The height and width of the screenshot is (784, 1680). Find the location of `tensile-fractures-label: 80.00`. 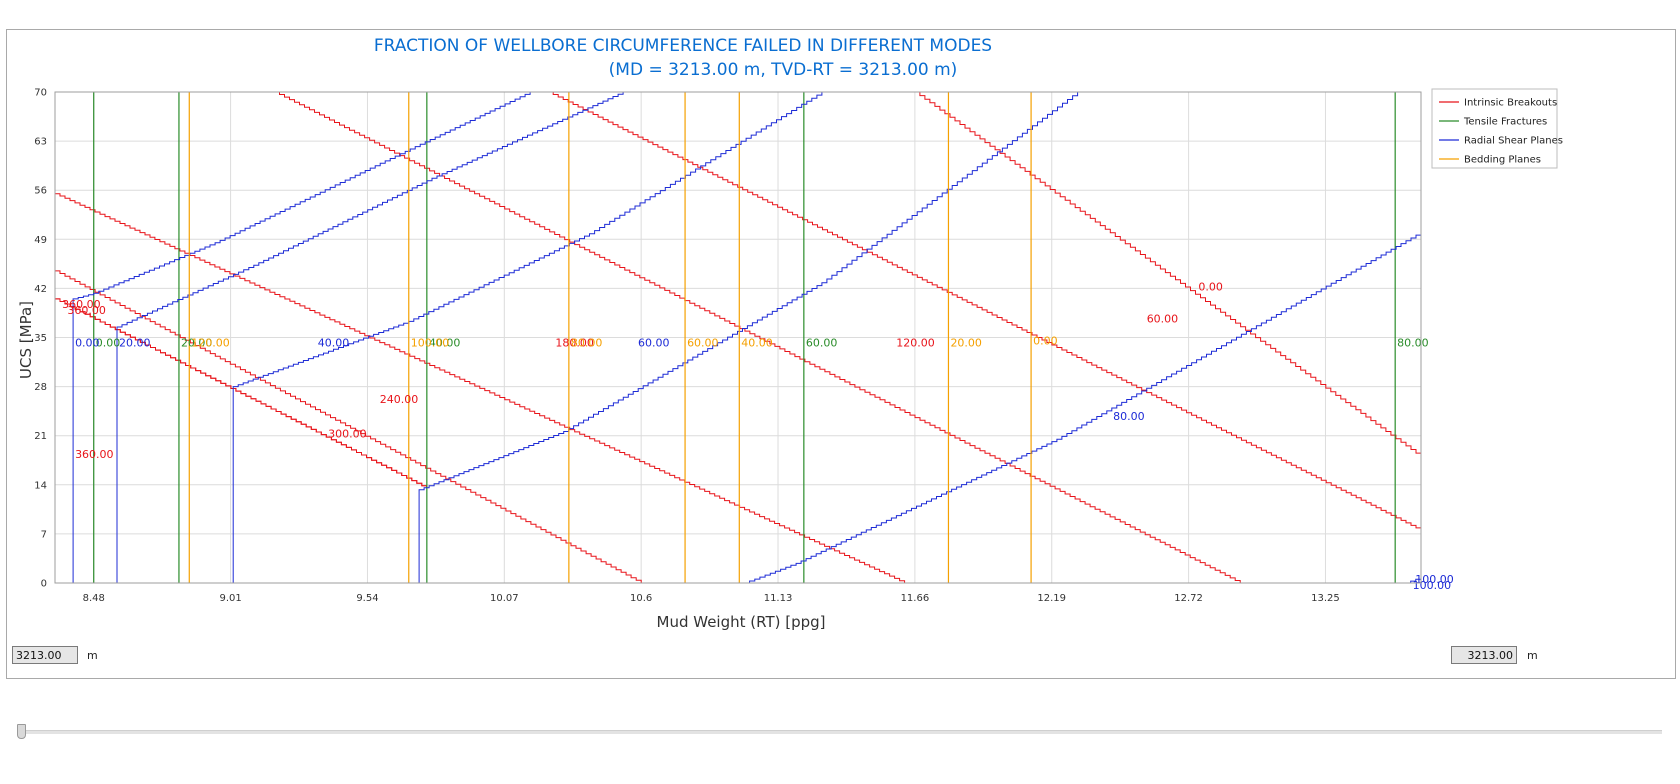

tensile-fractures-label: 80.00 is located at coordinates (1413, 342).